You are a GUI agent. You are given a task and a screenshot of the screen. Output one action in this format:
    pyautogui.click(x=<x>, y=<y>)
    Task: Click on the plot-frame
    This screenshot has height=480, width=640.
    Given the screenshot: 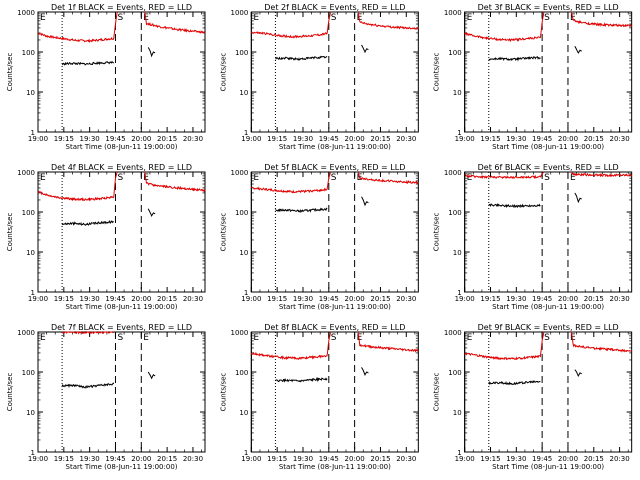 What is the action you would take?
    pyautogui.click(x=334, y=392)
    